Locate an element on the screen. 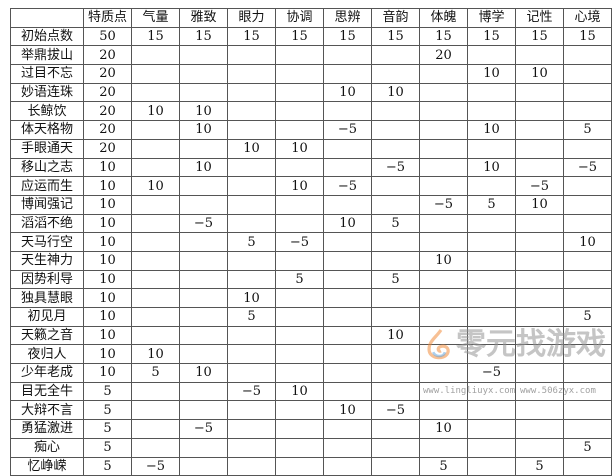  row-label: 举鼎拔山 is located at coordinates (47, 55).